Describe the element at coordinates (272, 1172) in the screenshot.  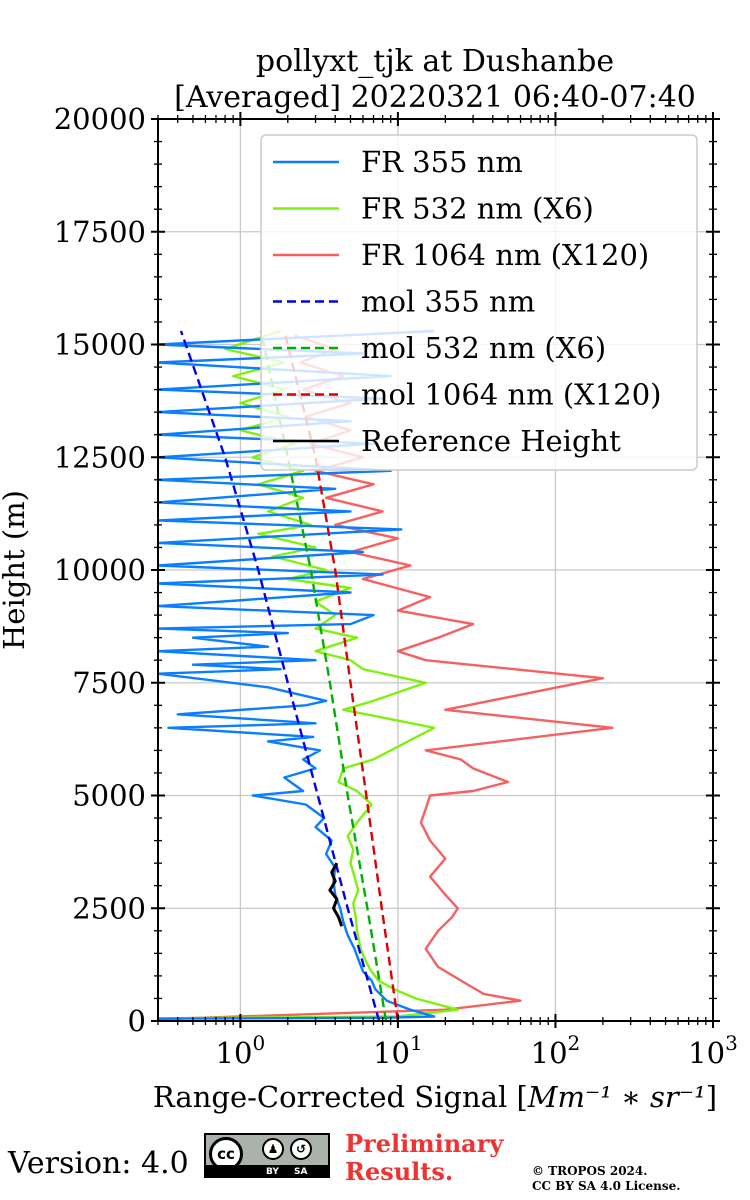
I see `cc-by-label: BY` at that location.